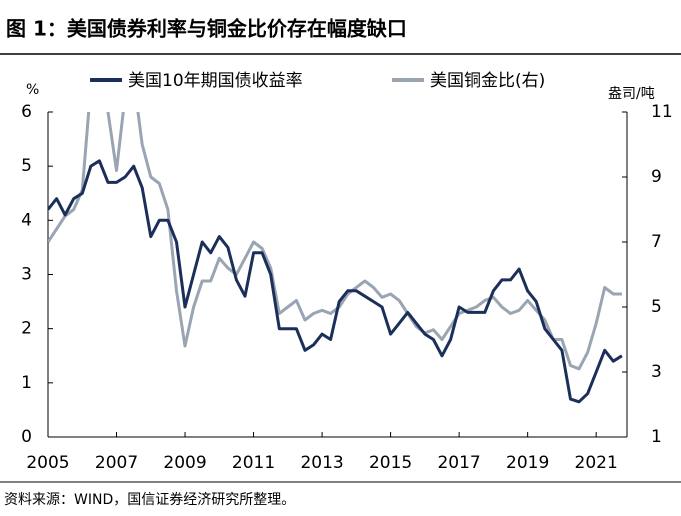 The image size is (681, 516). What do you see at coordinates (631, 94) in the screenshot?
I see `y2-unit: 盎司/吨` at bounding box center [631, 94].